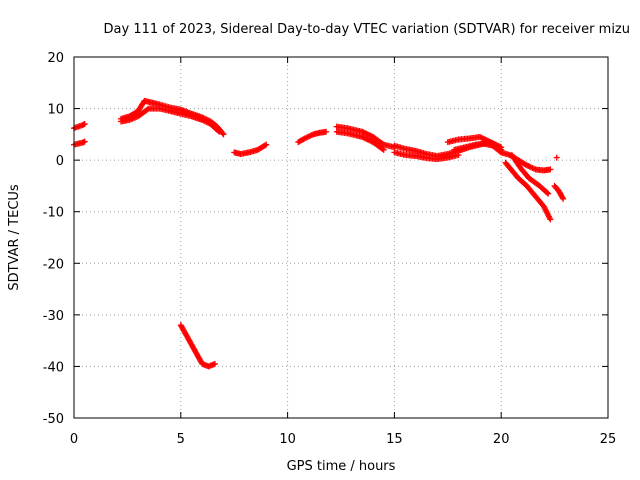 This screenshot has width=640, height=480. I want to click on y-tick-label: -50, so click(53, 419).